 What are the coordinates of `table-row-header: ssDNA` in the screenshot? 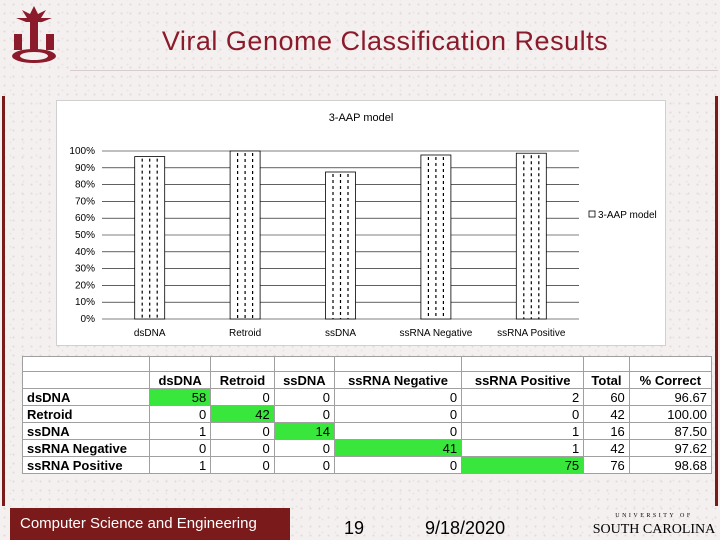 It's located at (86, 431).